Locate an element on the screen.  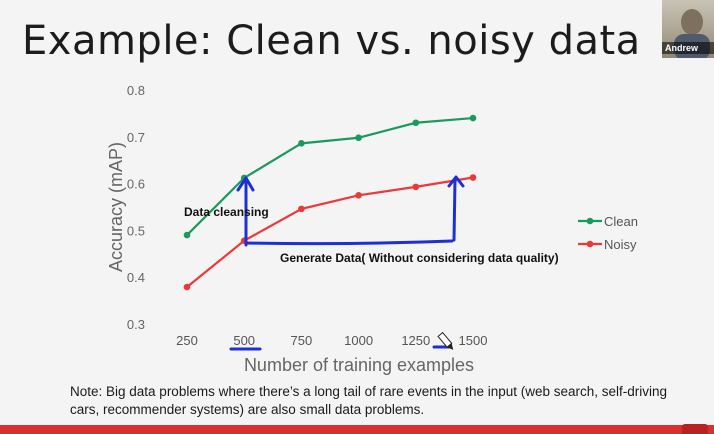
y-tick-label: 0.7 is located at coordinates (136, 137).